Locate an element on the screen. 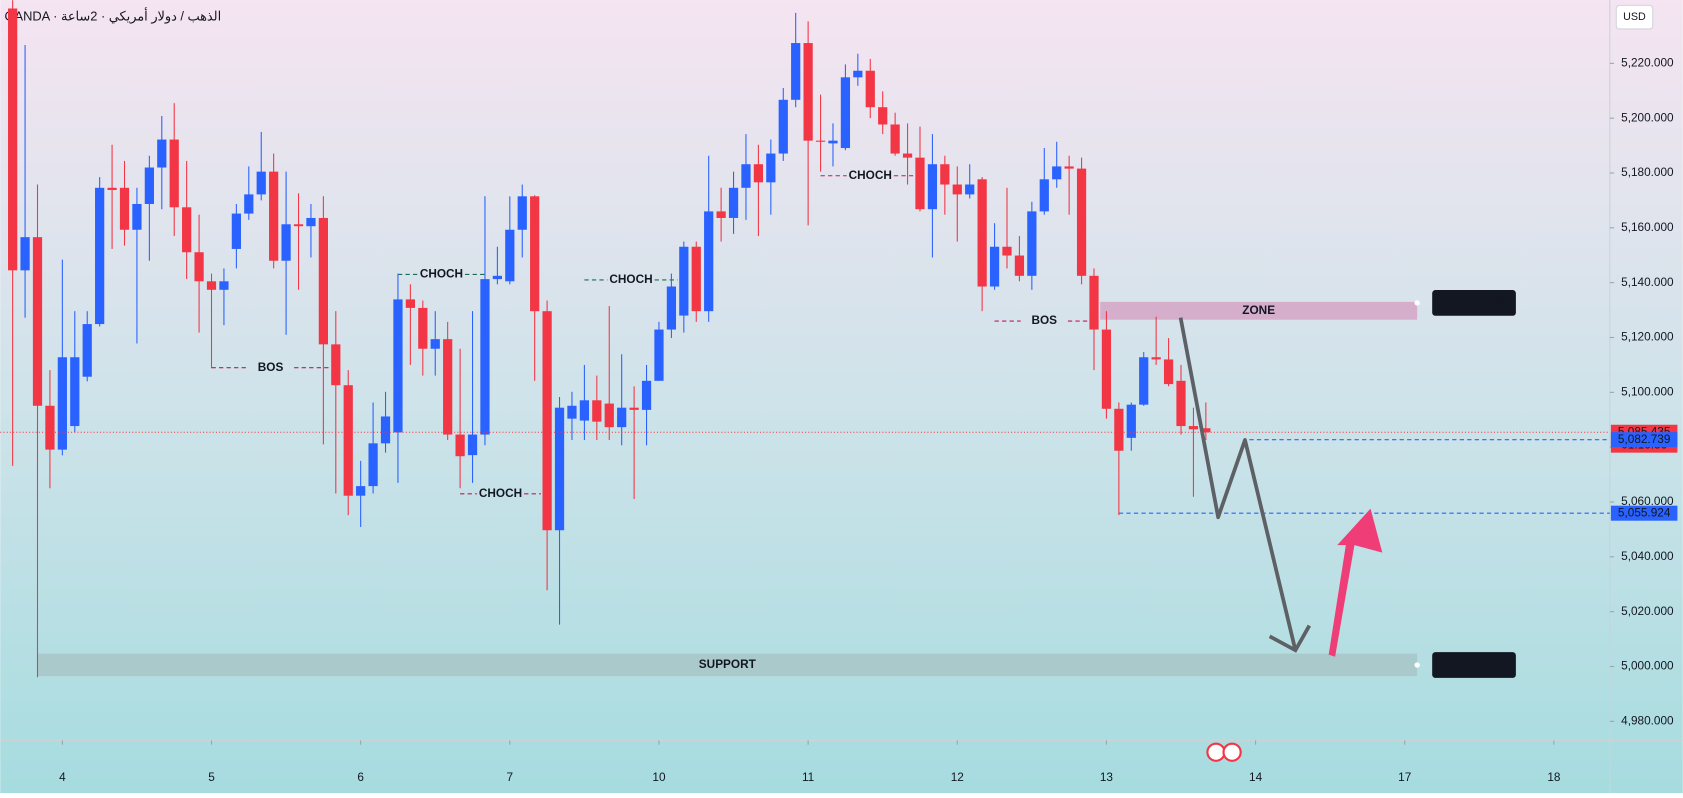 The height and width of the screenshot is (798, 1683). projection-arrowhead is located at coordinates (1289, 638).